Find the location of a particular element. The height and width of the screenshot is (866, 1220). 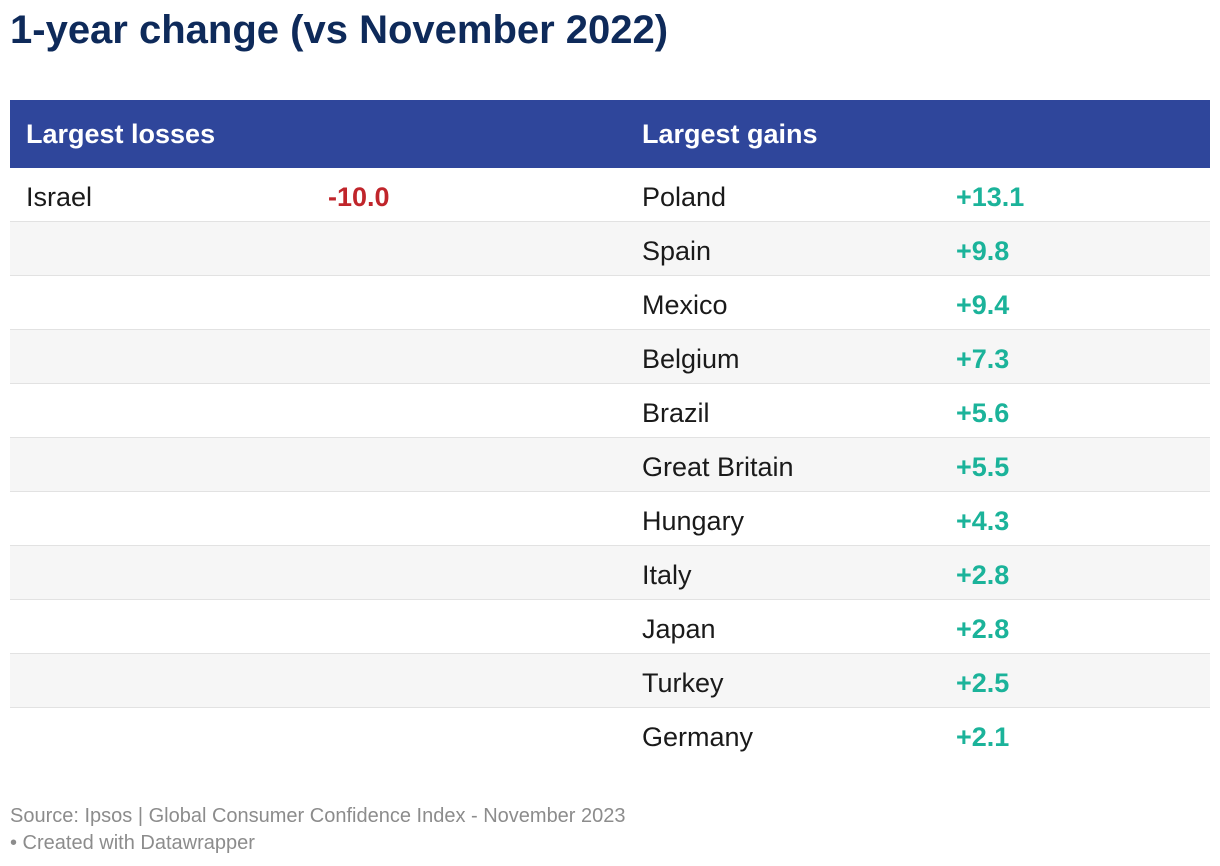

gain-country-cell: Brazil is located at coordinates (676, 413).